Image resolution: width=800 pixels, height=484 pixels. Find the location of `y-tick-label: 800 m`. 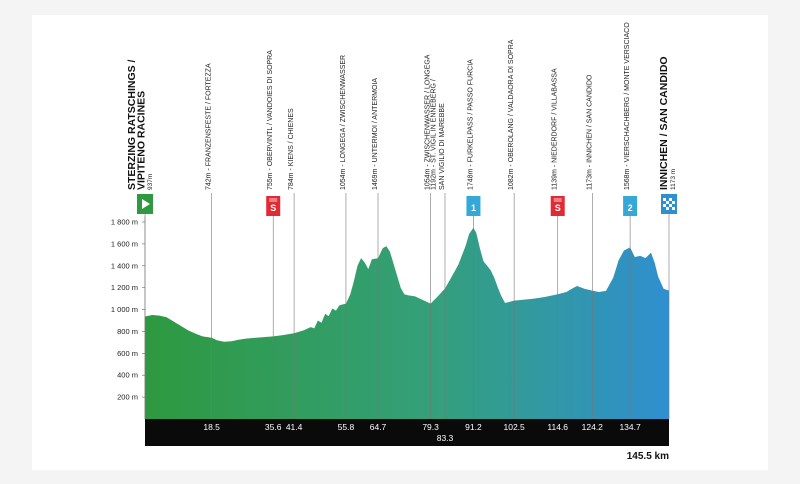

y-tick-label: 800 m is located at coordinates (127, 331).